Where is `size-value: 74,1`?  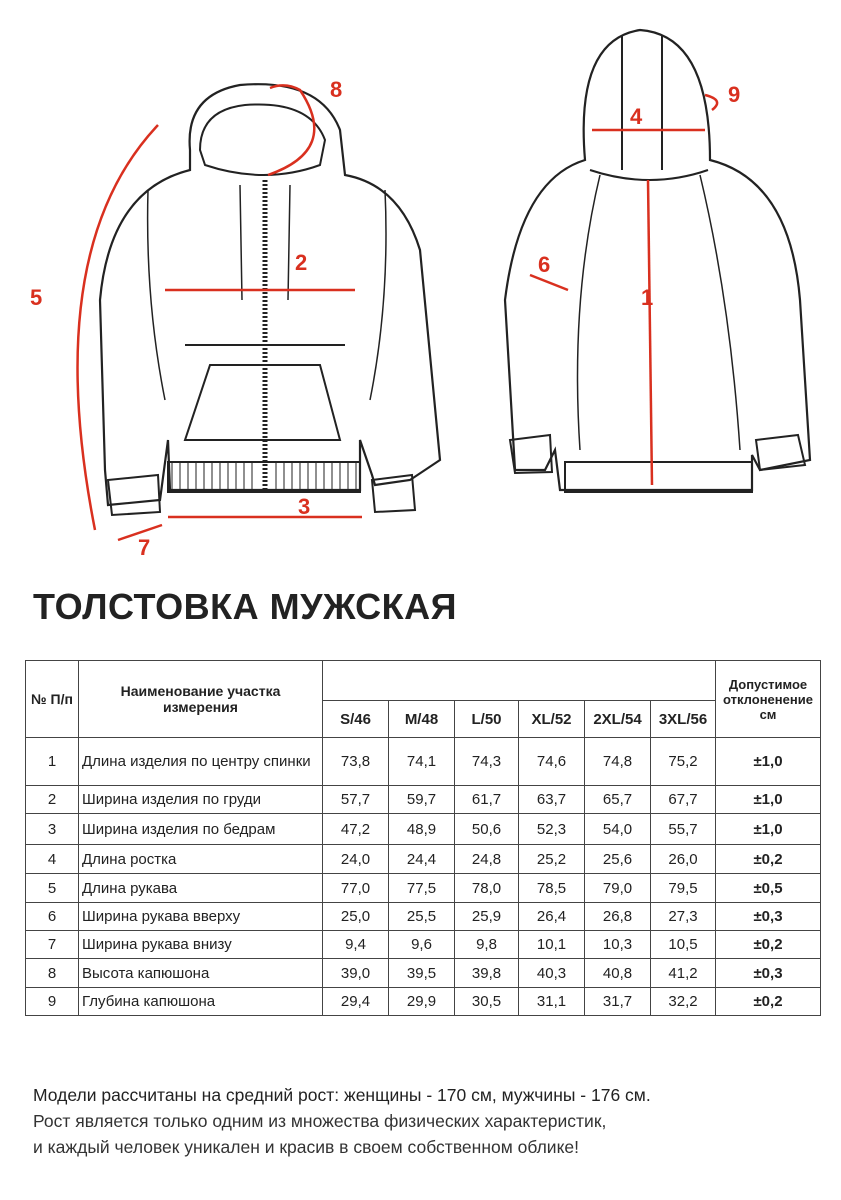
size-value: 74,1 is located at coordinates (421, 761).